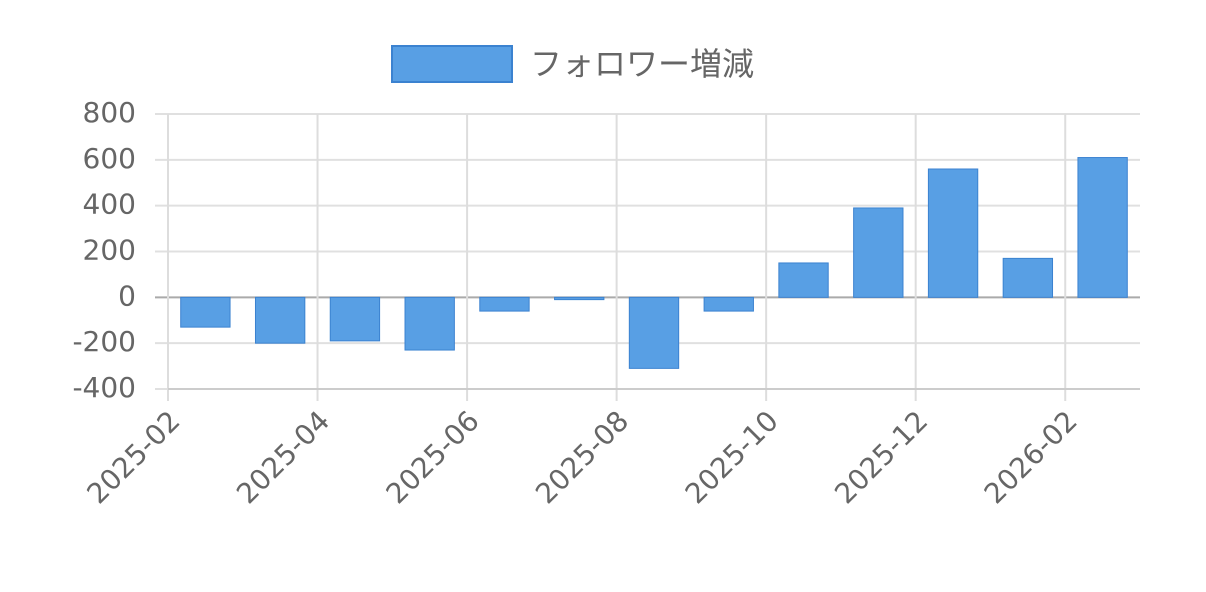  Describe the element at coordinates (433, 457) in the screenshot. I see `x-tick-label: 2025-06` at that location.